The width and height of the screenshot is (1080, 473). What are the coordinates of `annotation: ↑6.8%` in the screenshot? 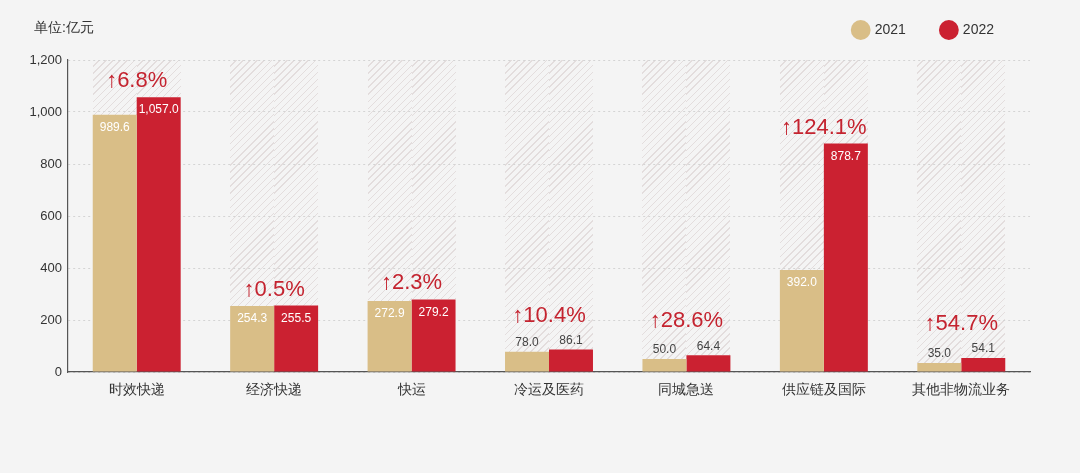 It's located at (137, 80).